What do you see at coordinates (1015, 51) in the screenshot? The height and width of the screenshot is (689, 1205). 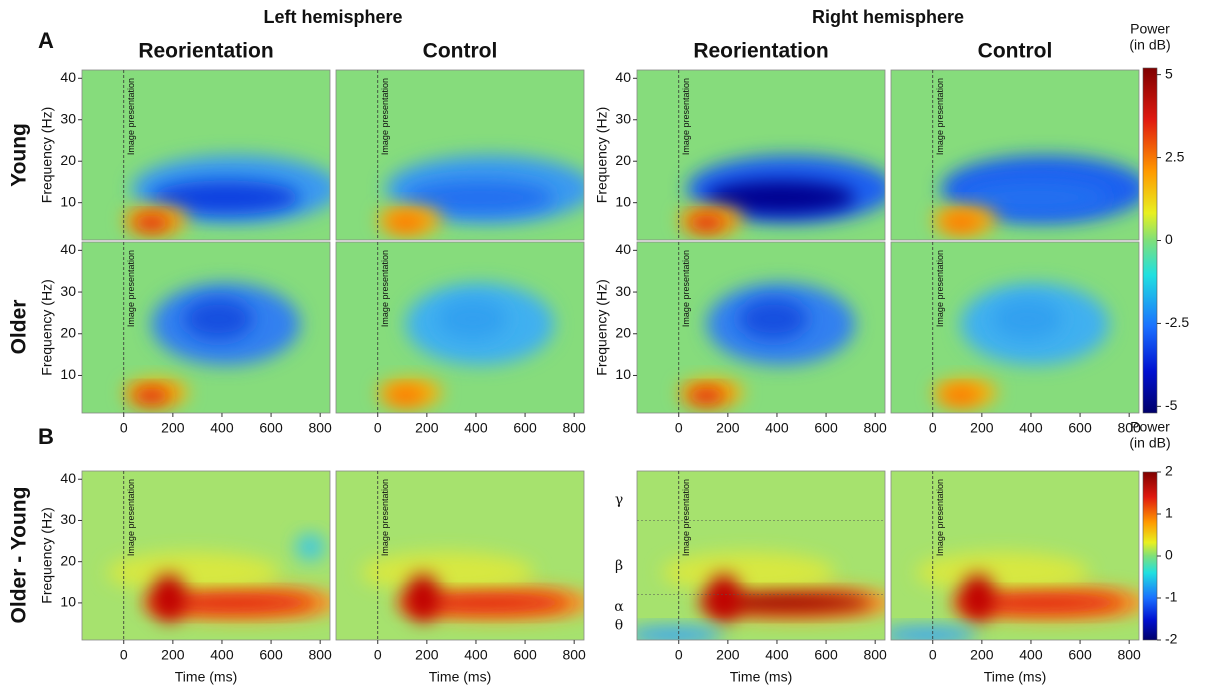 I see `condition-title: Control` at bounding box center [1015, 51].